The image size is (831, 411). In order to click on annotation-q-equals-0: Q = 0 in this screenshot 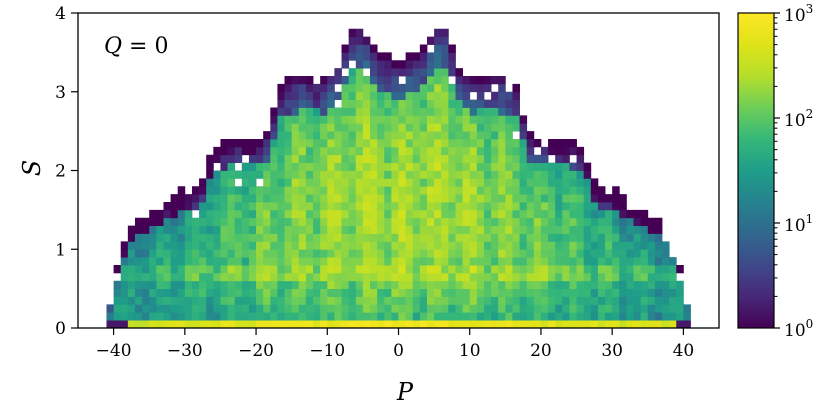, I will do `click(136, 46)`.